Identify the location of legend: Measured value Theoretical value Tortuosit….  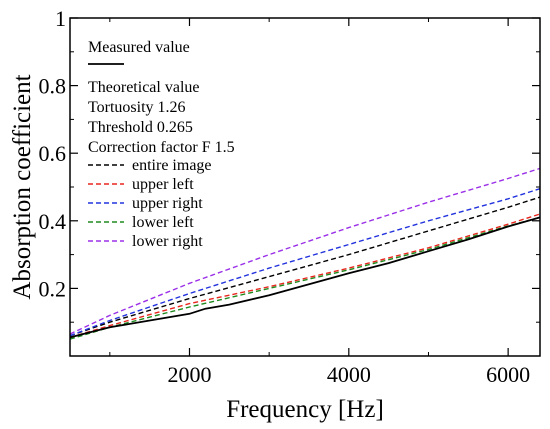
(161, 144).